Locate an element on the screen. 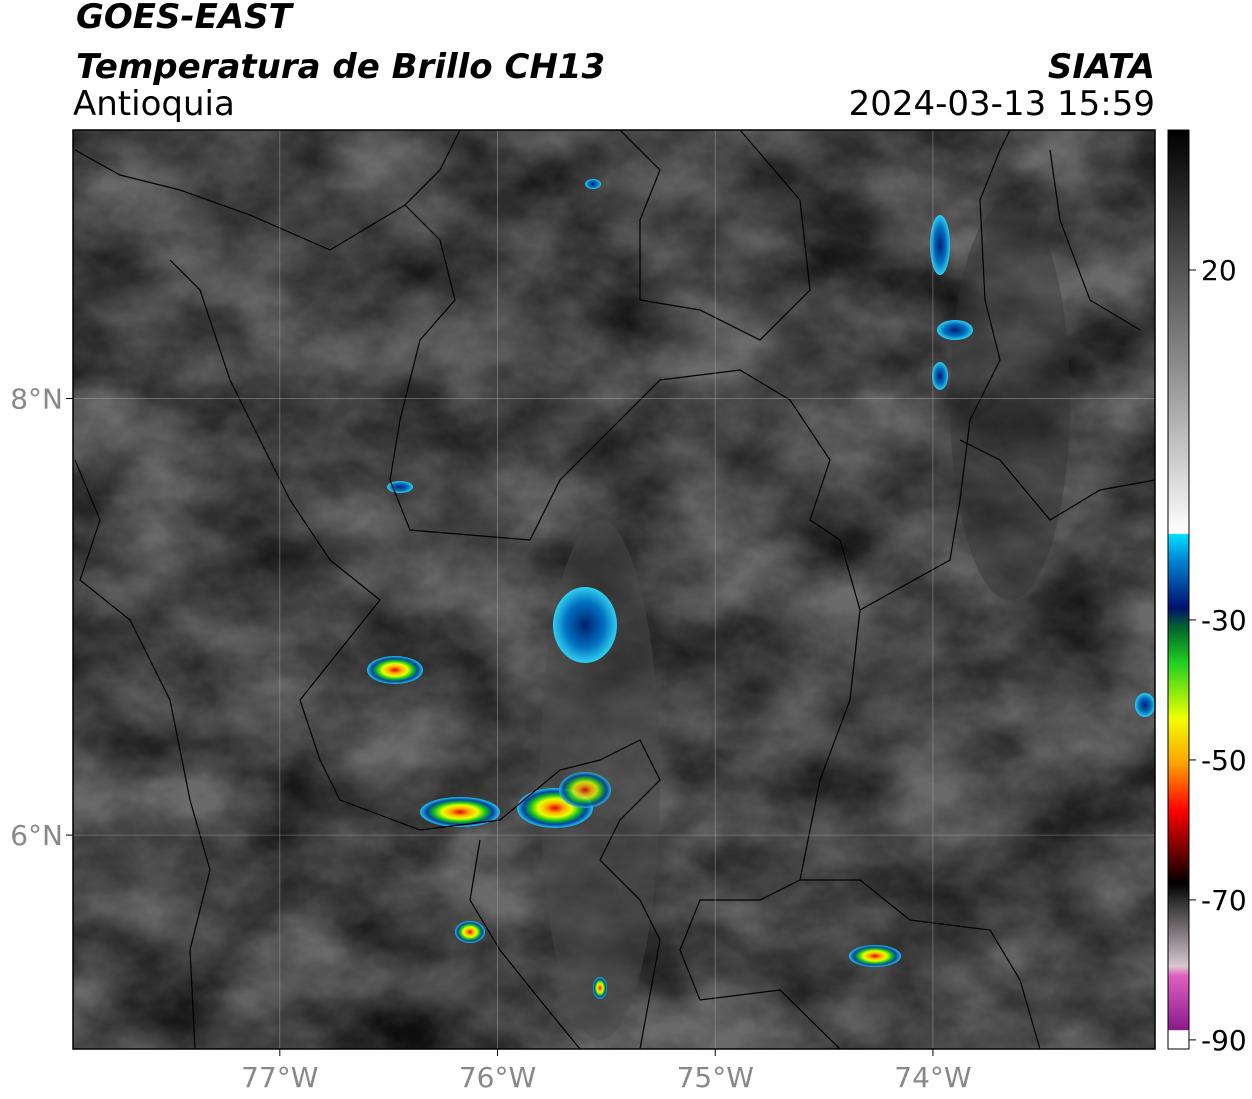 The width and height of the screenshot is (1252, 1099). y-tick-label: 6°N is located at coordinates (36, 835).